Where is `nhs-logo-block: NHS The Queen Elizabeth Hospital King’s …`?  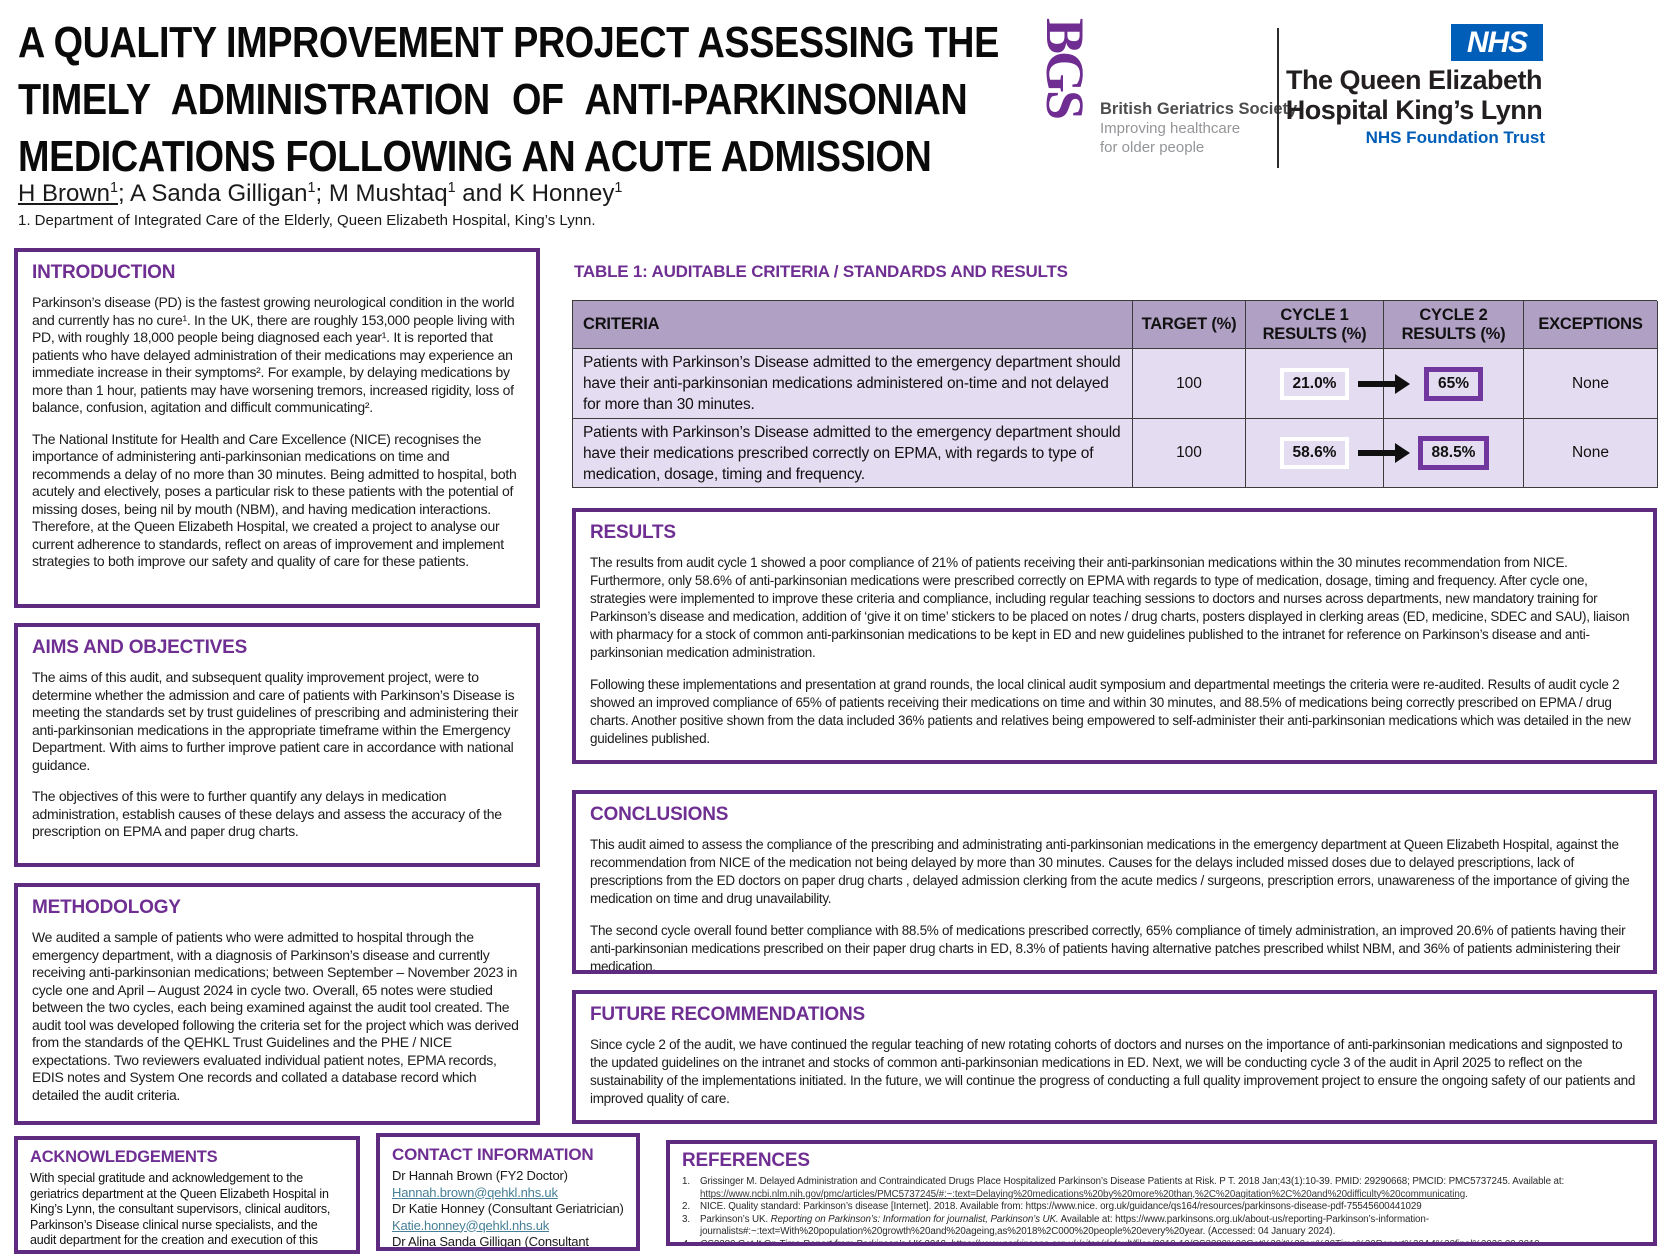
nhs-logo-block: NHS The Queen Elizabeth Hospital King’s … is located at coordinates (1414, 86).